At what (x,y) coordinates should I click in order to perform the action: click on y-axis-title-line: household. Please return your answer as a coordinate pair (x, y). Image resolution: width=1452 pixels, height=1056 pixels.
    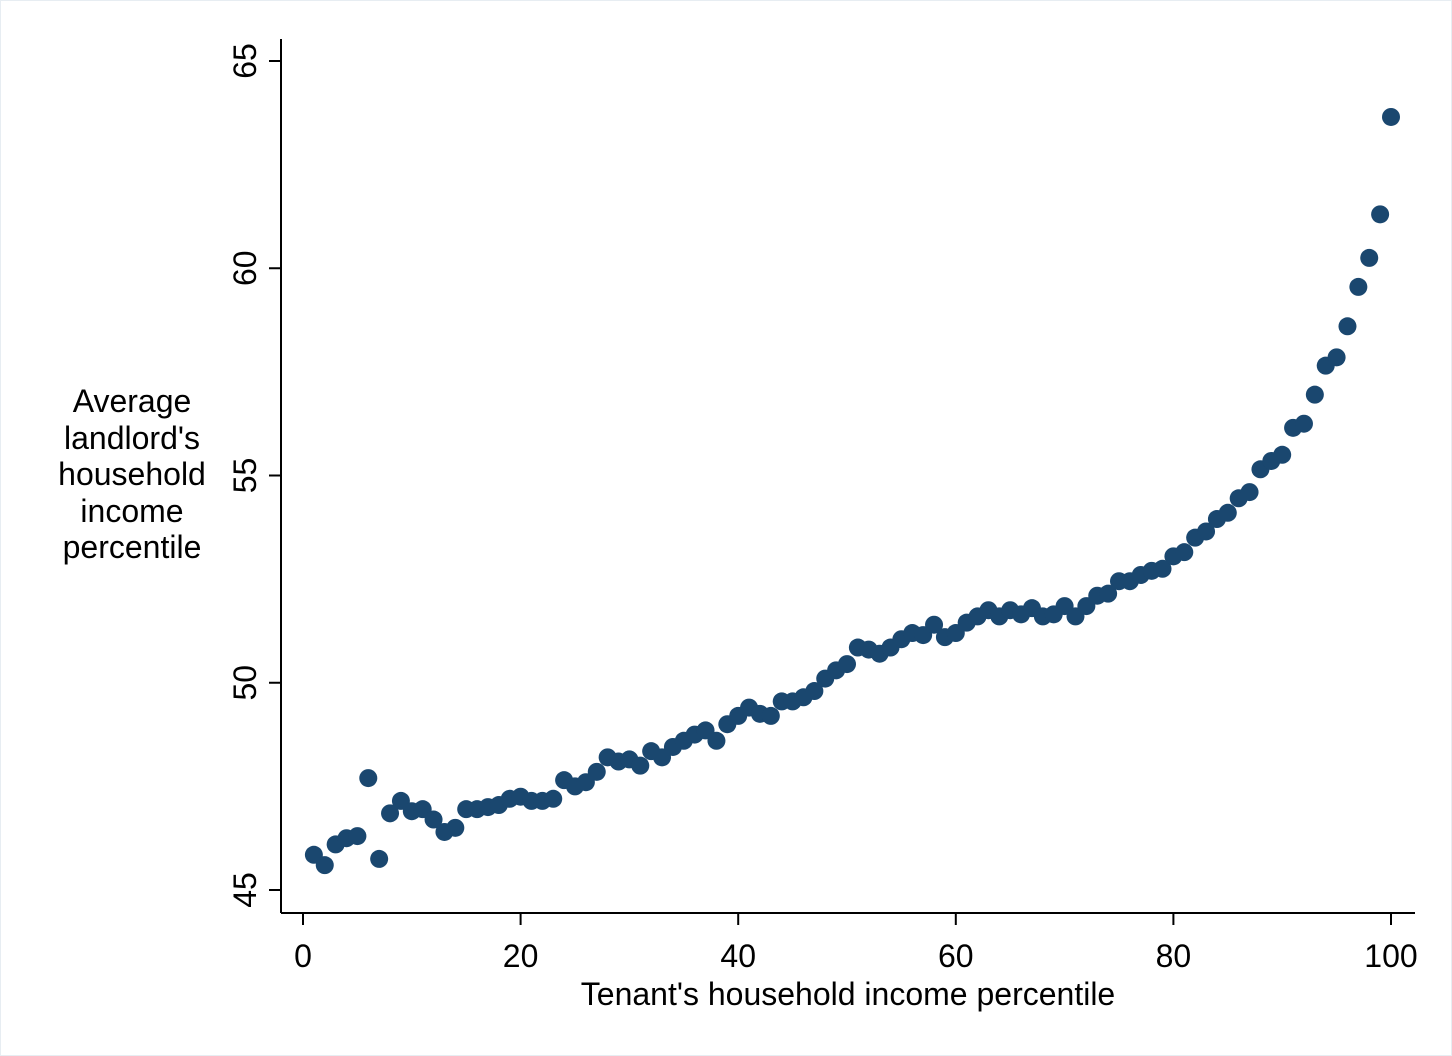
    Looking at the image, I should click on (132, 474).